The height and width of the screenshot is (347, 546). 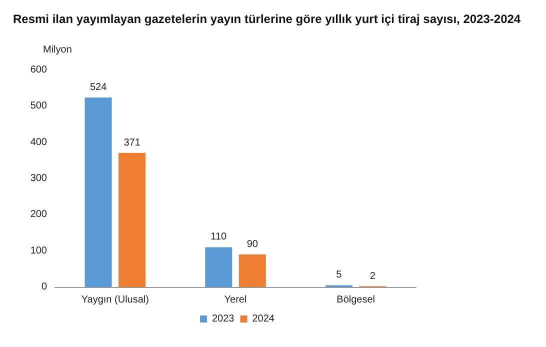 What do you see at coordinates (373, 276) in the screenshot?
I see `data-label: 2` at bounding box center [373, 276].